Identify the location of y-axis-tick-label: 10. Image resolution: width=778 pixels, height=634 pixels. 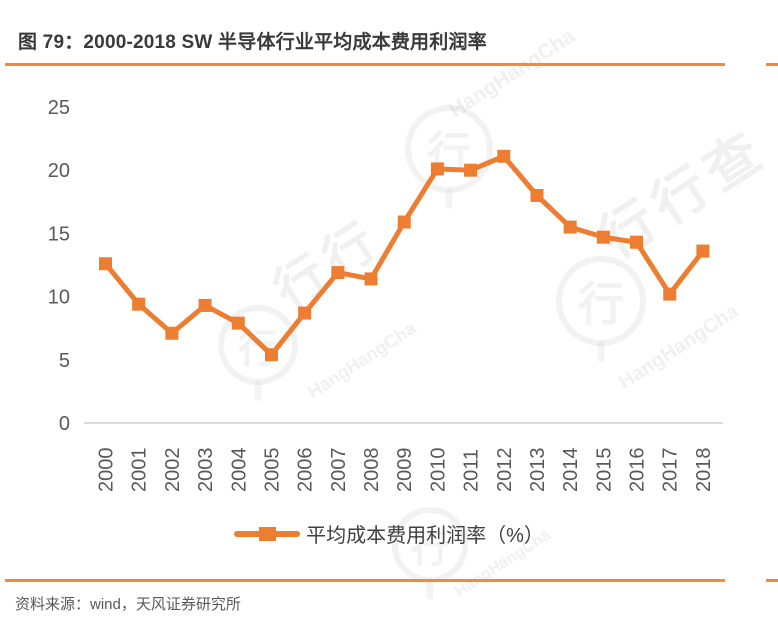
(59, 298).